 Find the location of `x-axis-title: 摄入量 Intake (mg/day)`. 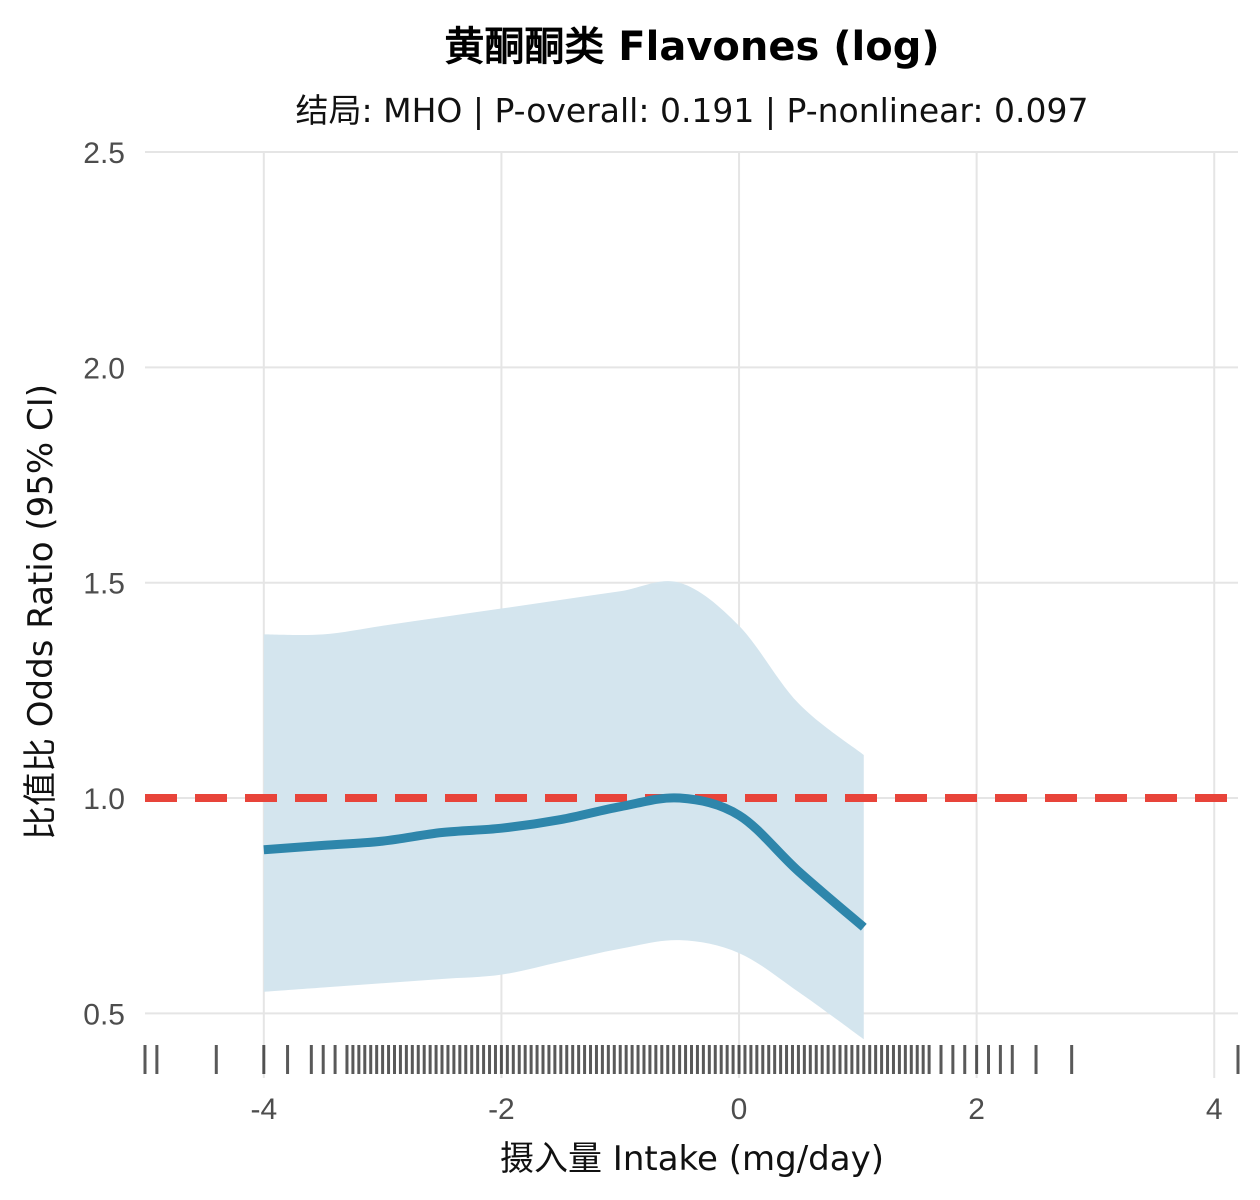

x-axis-title: 摄入量 Intake (mg/day) is located at coordinates (692, 1159).